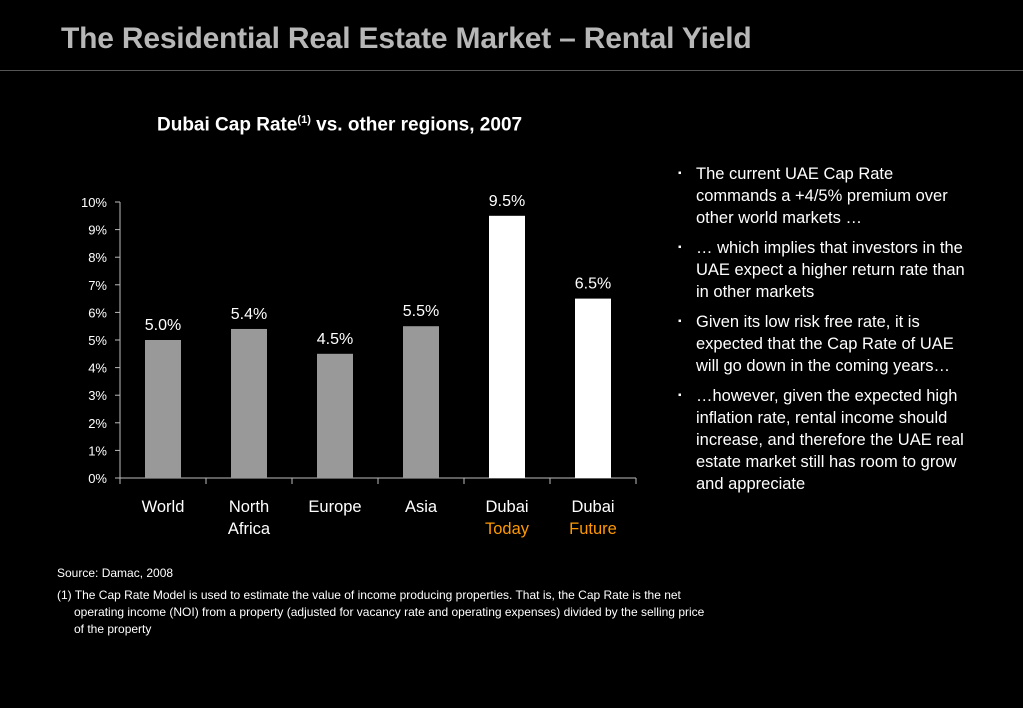 This screenshot has width=1023, height=708. What do you see at coordinates (593, 529) in the screenshot?
I see `category-label: Future` at bounding box center [593, 529].